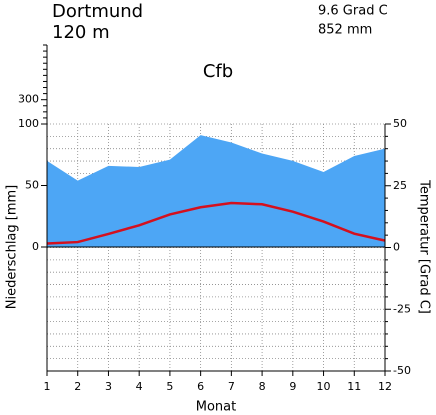  What do you see at coordinates (200, 386) in the screenshot?
I see `x-tick-label: 6` at bounding box center [200, 386].